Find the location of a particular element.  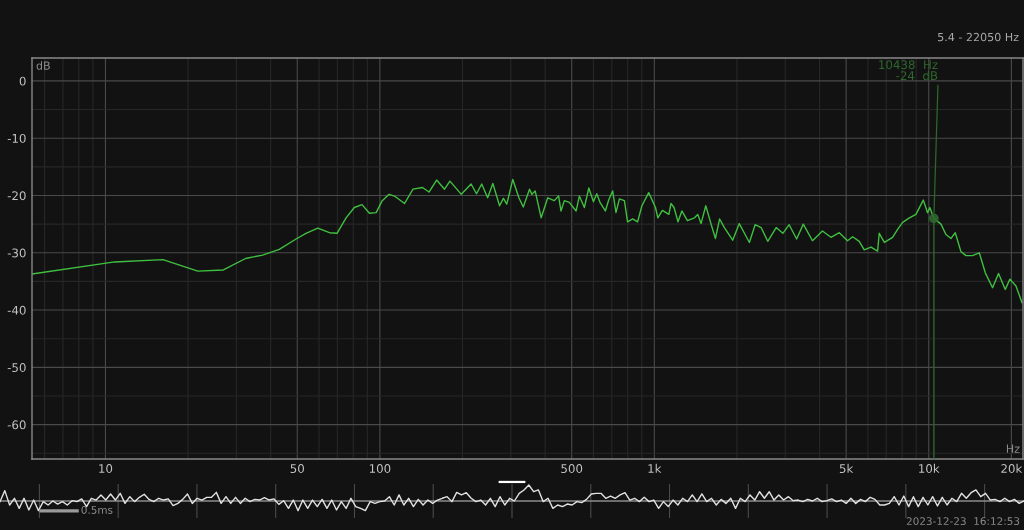

y-tick-label: -10 is located at coordinates (16, 138).